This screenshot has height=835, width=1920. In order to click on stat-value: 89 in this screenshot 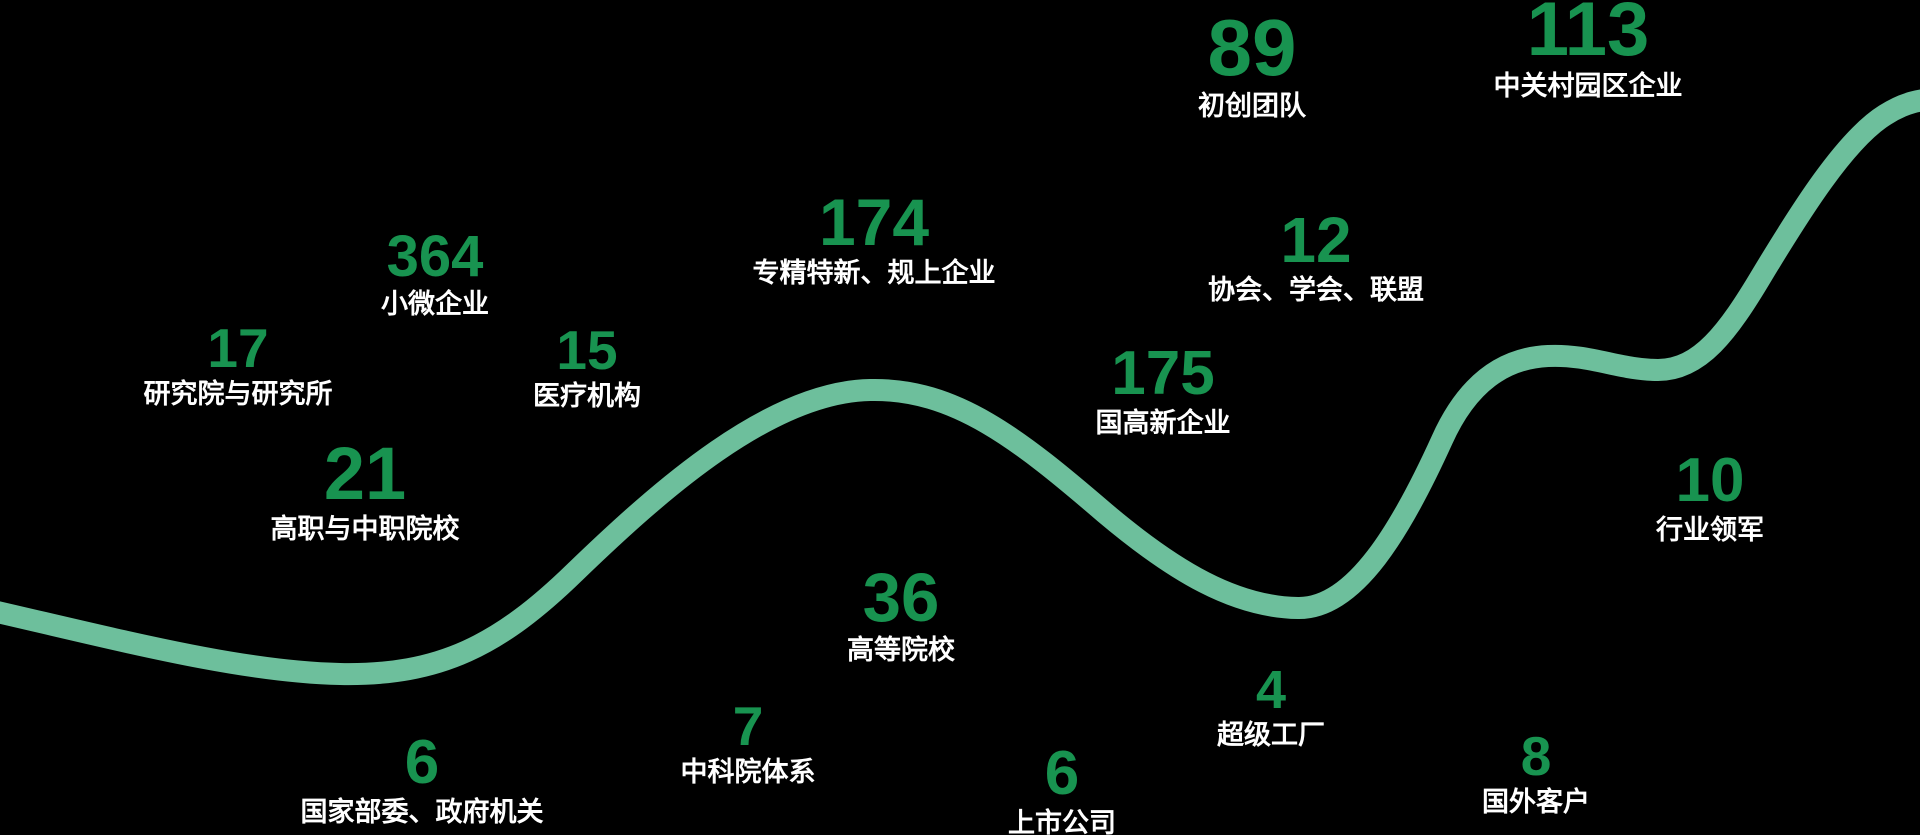, I will do `click(1252, 47)`.